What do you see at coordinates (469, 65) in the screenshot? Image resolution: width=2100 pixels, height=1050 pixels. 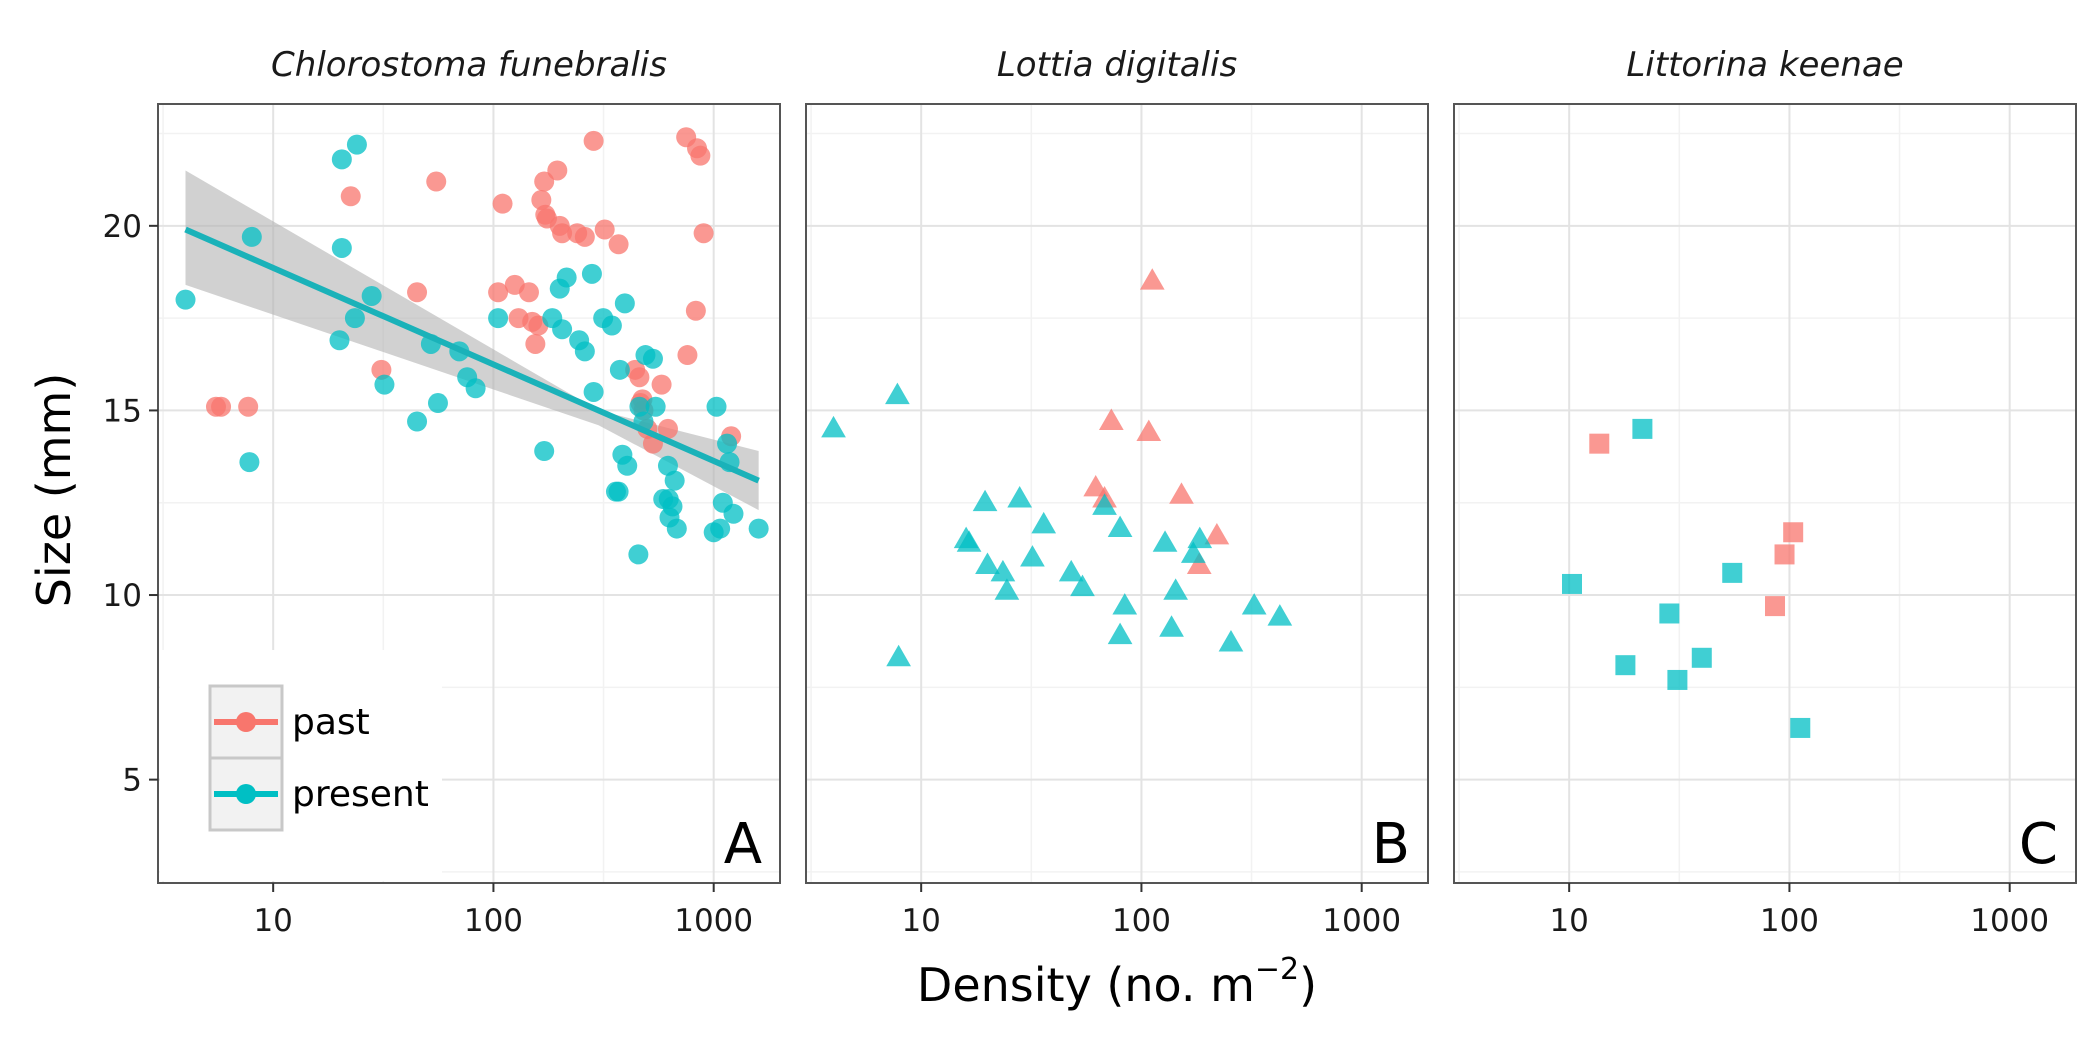 I see `facet-title: Chlorostoma funebralis` at bounding box center [469, 65].